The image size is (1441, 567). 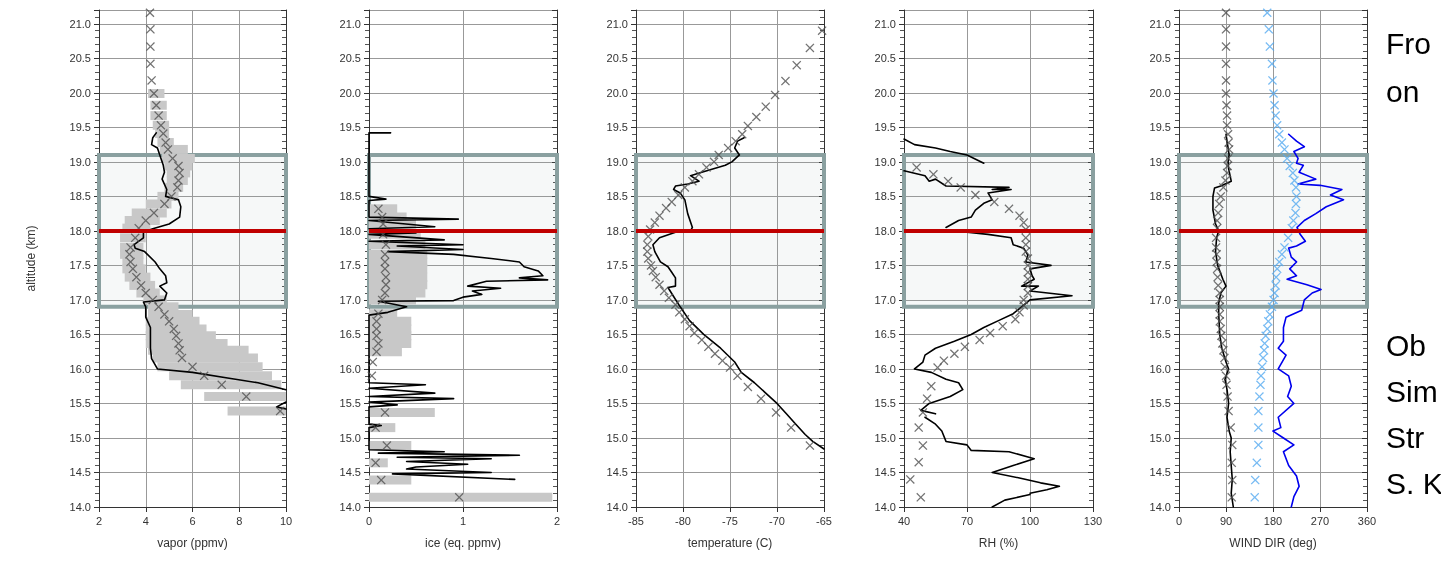 What do you see at coordinates (1226, 520) in the screenshot?
I see `x-tick-label: 90` at bounding box center [1226, 520].